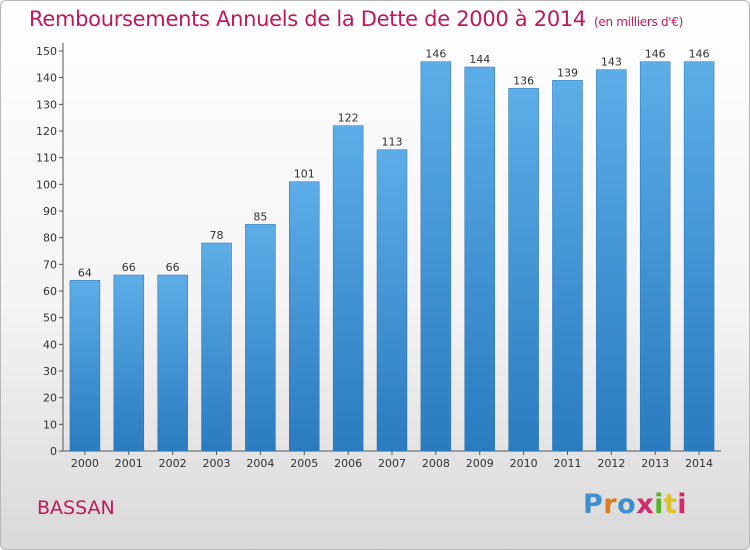 This screenshot has height=550, width=750. Describe the element at coordinates (593, 504) in the screenshot. I see `logo-letter: P` at that location.